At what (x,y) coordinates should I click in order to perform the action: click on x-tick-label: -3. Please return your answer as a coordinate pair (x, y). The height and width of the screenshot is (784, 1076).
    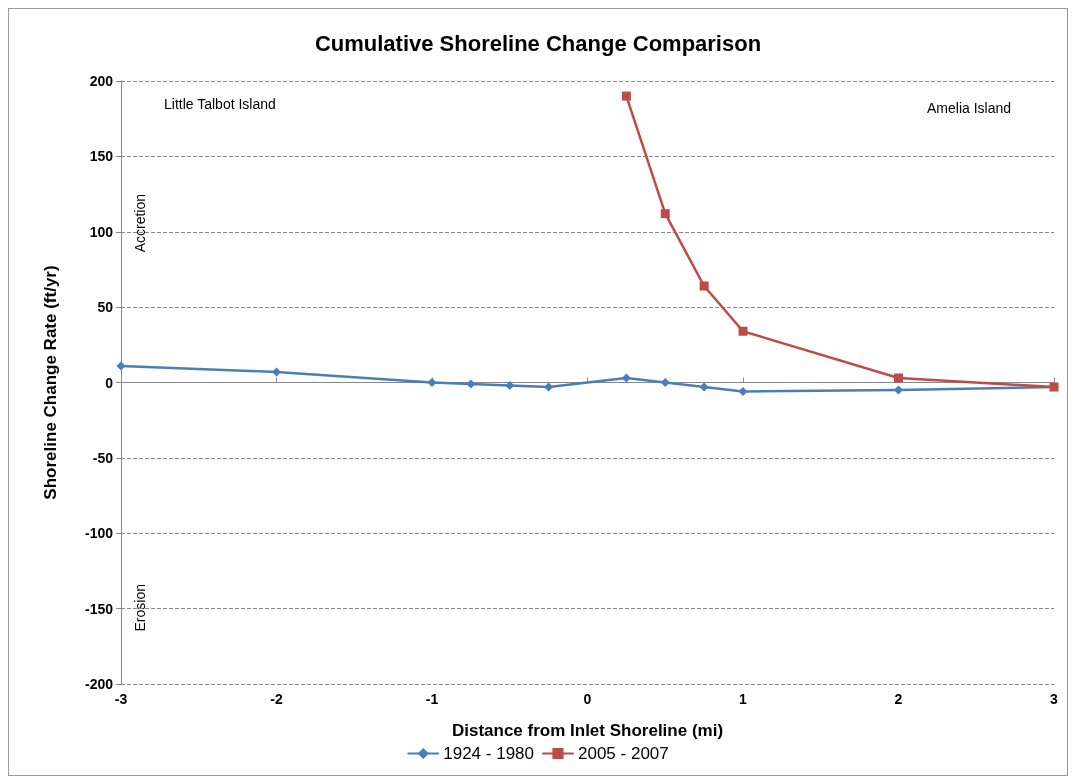
    Looking at the image, I should click on (121, 699).